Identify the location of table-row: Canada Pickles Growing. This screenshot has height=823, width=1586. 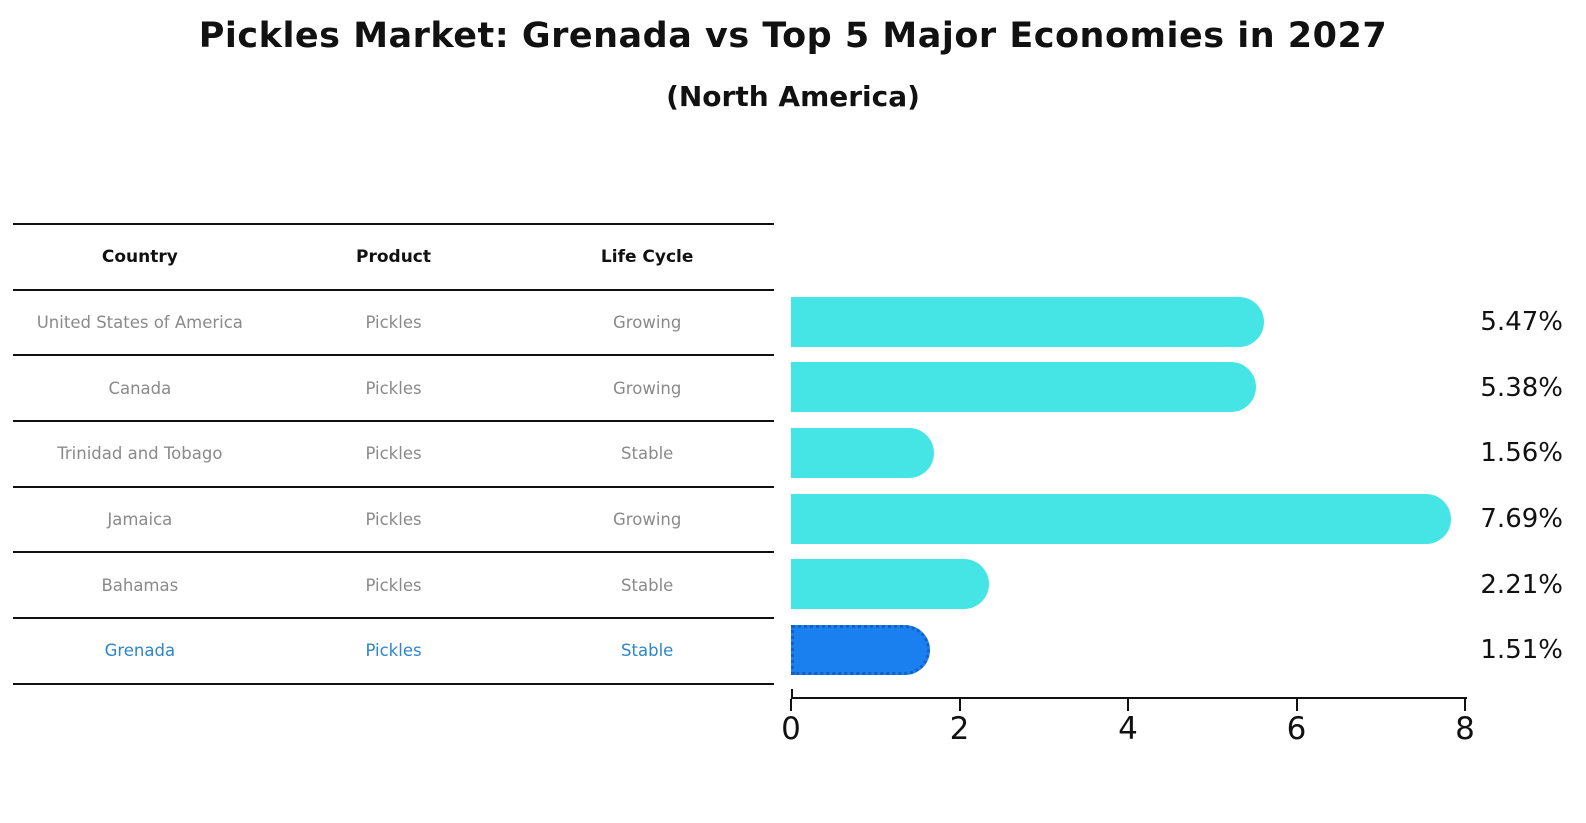
(393, 389).